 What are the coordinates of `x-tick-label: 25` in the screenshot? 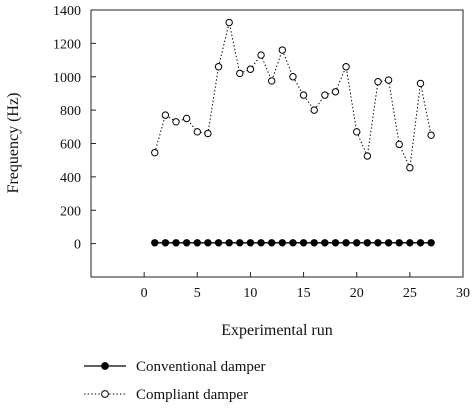 It's located at (410, 293).